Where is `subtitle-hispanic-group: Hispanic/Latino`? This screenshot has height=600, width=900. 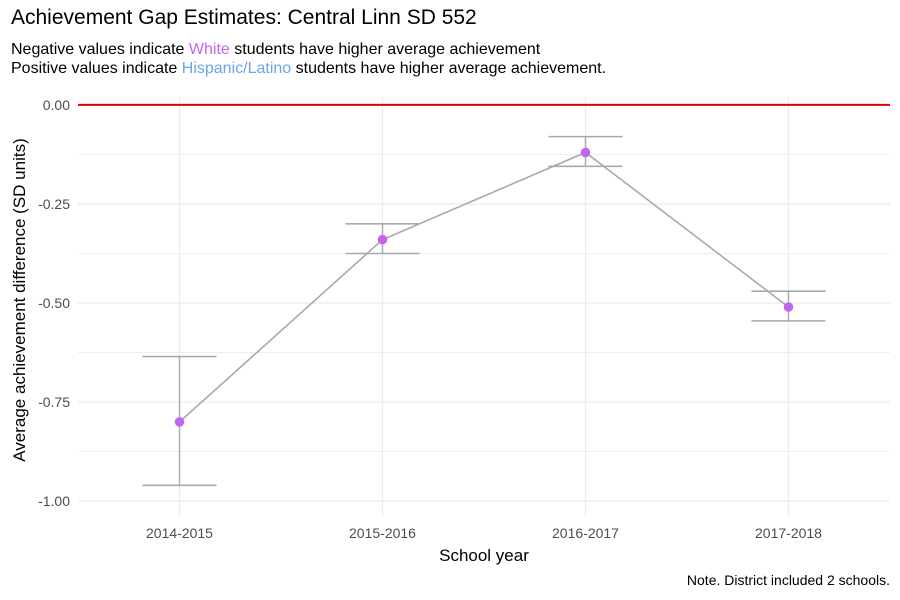
subtitle-hispanic-group: Hispanic/Latino is located at coordinates (236, 68).